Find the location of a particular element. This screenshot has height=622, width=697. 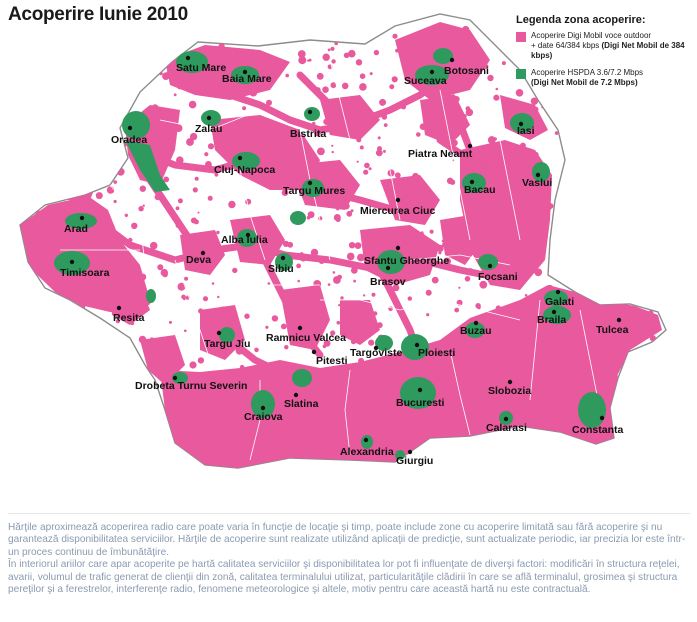

city-dot-drobeta-turnu-severin is located at coordinates (175, 378).